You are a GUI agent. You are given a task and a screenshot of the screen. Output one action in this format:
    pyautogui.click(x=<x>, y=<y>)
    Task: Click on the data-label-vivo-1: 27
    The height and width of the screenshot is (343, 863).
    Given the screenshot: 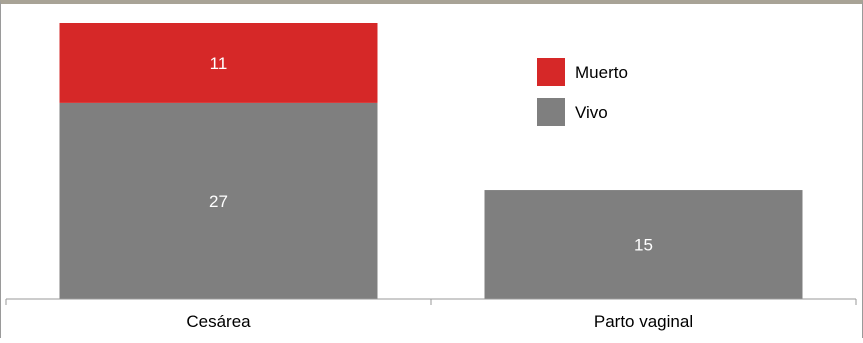 What is the action you would take?
    pyautogui.click(x=218, y=201)
    